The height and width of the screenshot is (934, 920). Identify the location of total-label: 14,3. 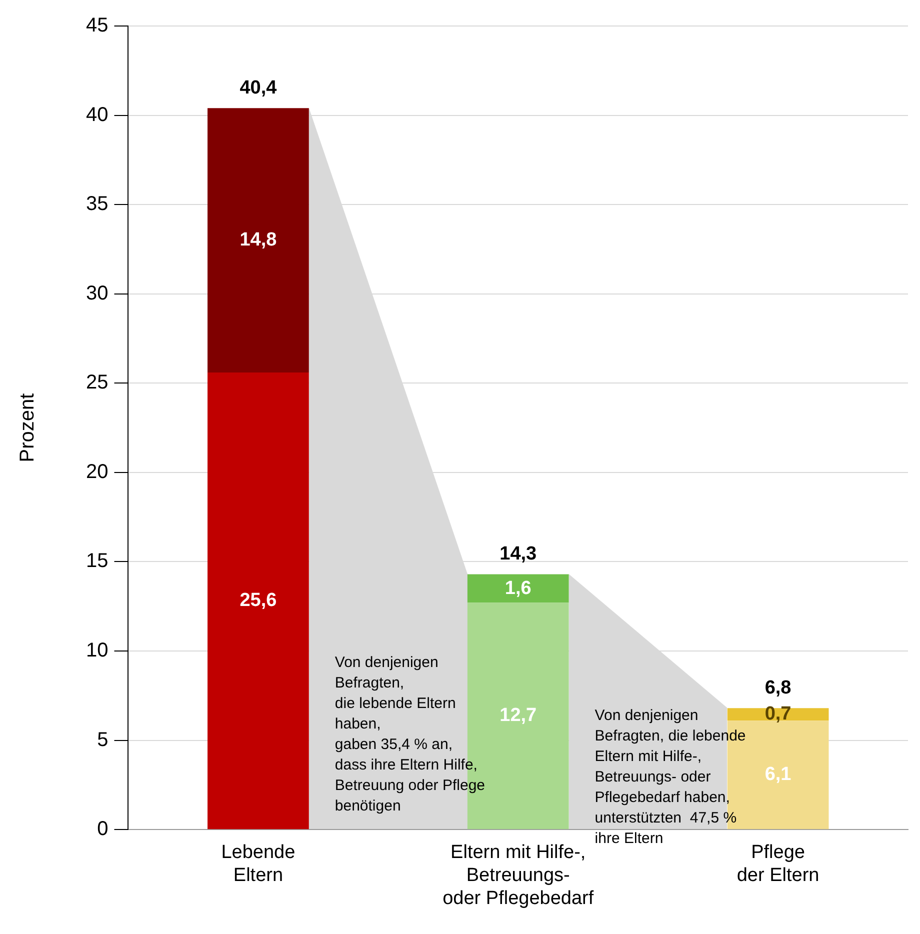
(518, 553).